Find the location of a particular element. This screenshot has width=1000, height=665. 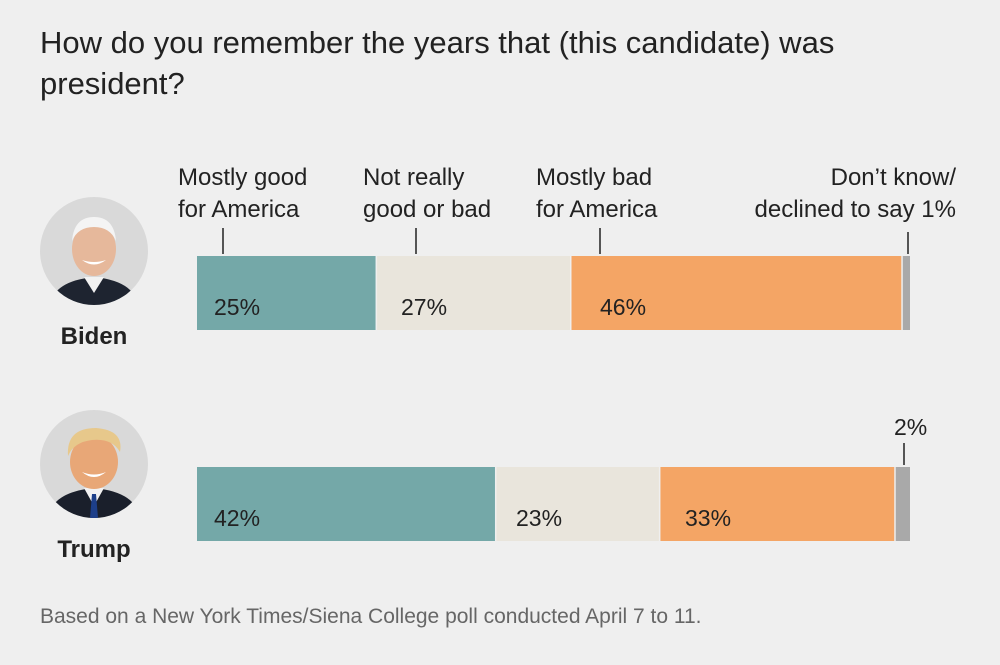

data-label-biden-mostly-bad: 46% is located at coordinates (623, 307).